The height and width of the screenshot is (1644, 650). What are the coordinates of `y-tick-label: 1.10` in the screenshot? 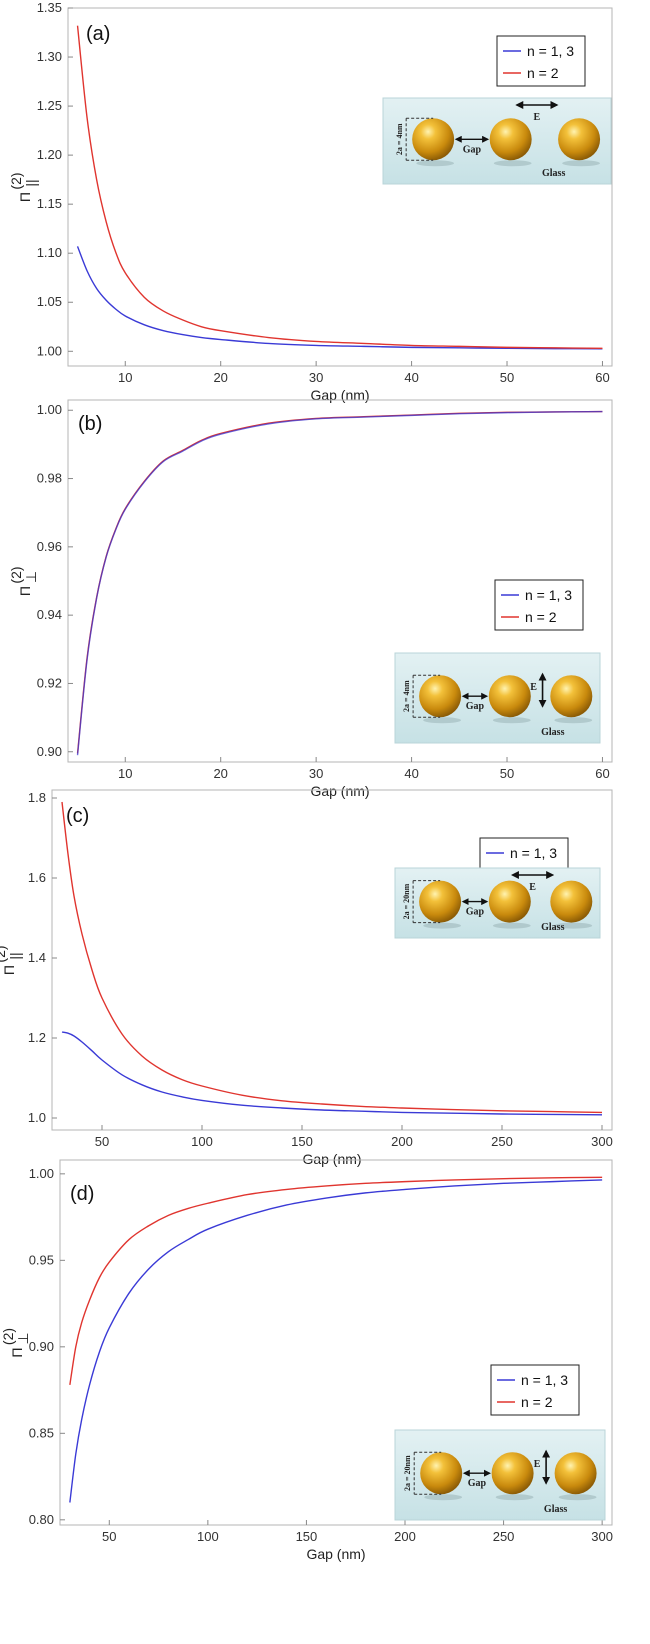 It's located at (49, 252).